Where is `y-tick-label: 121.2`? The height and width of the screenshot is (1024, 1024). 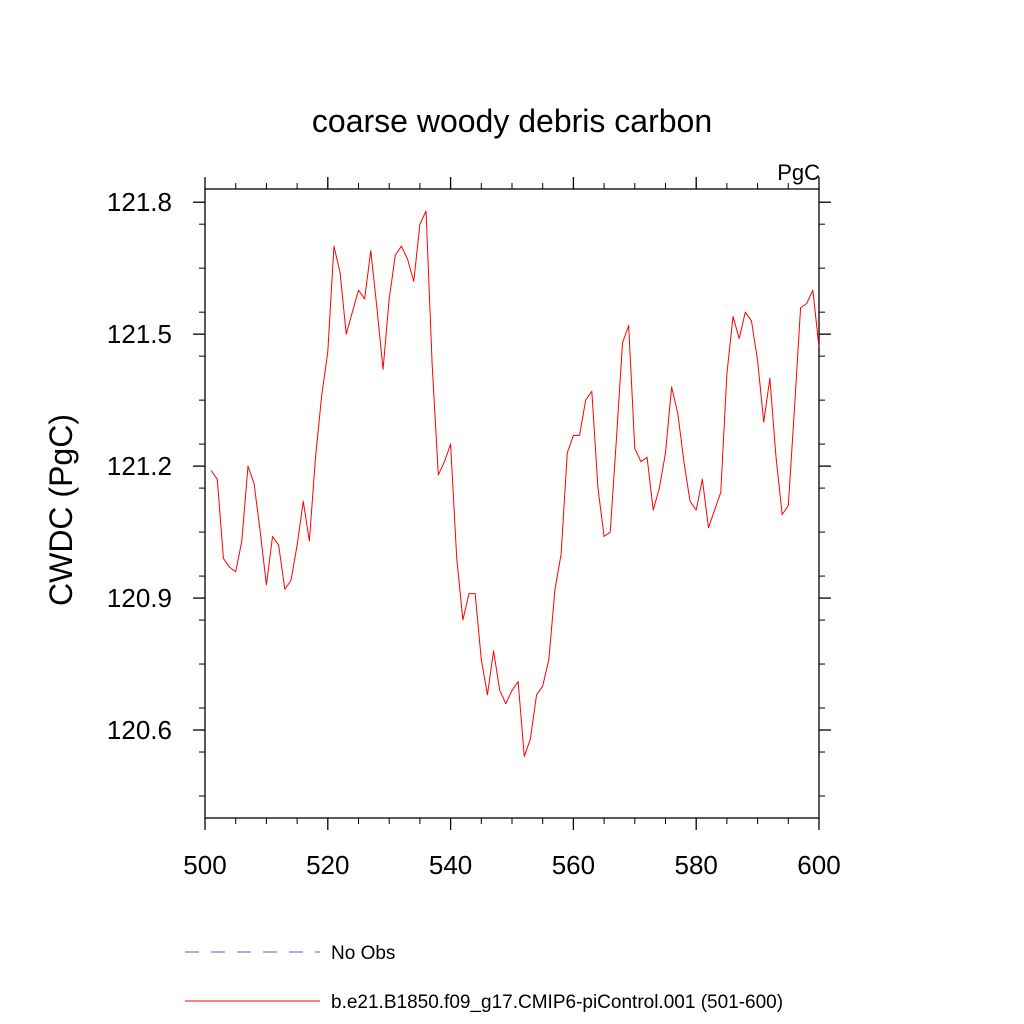 y-tick-label: 121.2 is located at coordinates (139, 466).